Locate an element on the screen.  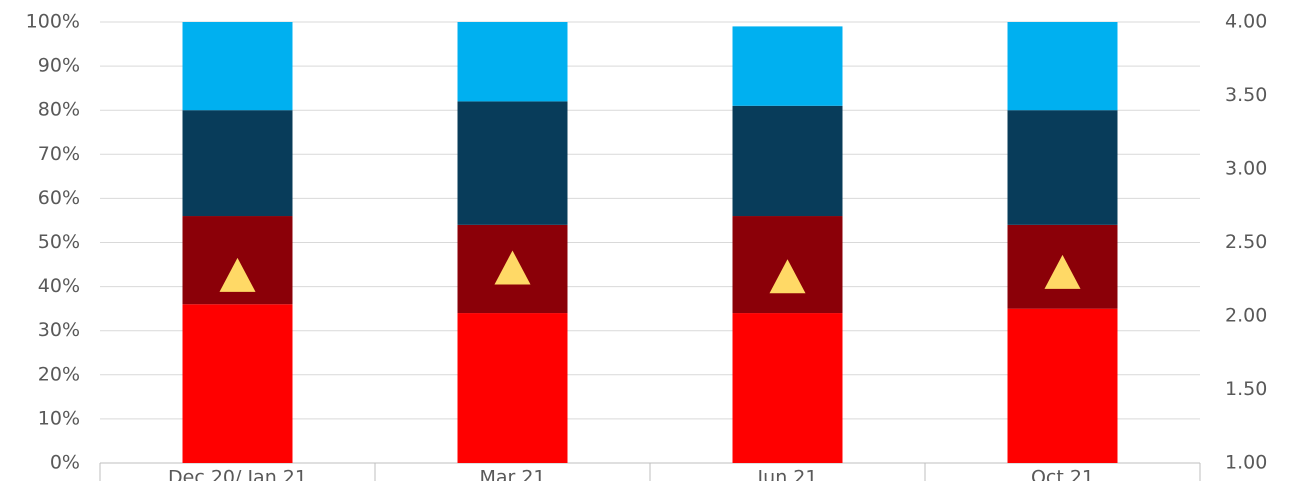
y2-tick-label: 3.00 is located at coordinates (1246, 169).